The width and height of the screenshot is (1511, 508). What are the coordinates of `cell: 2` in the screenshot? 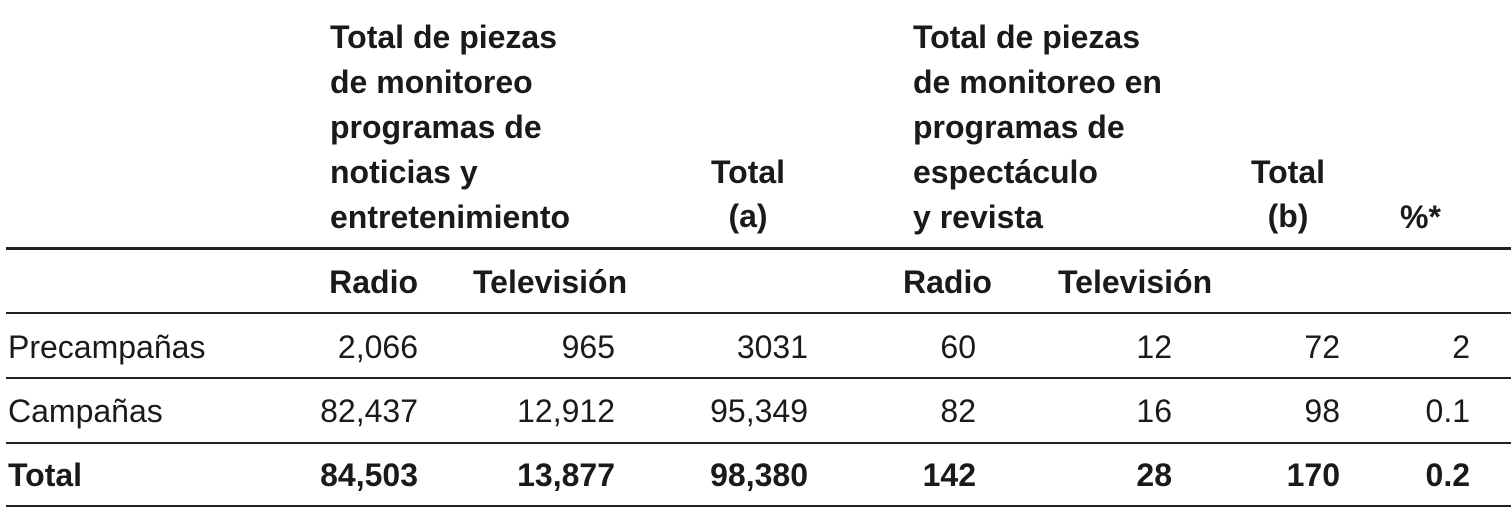 It's located at (1461, 347).